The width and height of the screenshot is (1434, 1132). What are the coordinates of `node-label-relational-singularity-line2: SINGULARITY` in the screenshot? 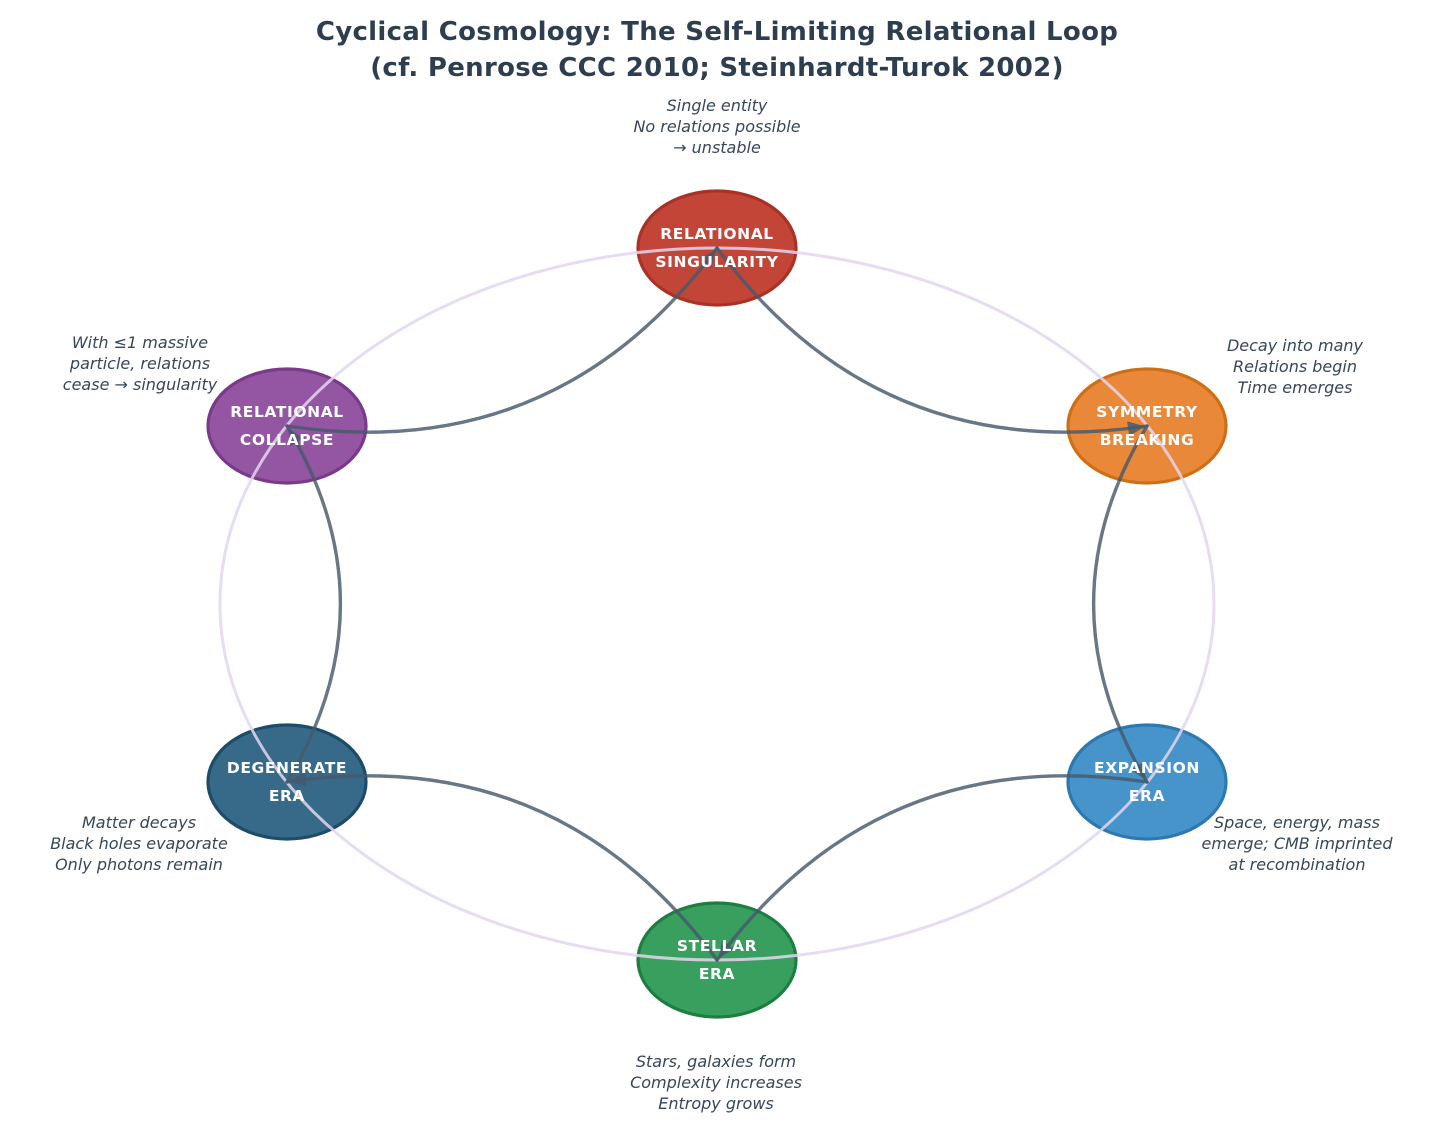 It's located at (716, 262).